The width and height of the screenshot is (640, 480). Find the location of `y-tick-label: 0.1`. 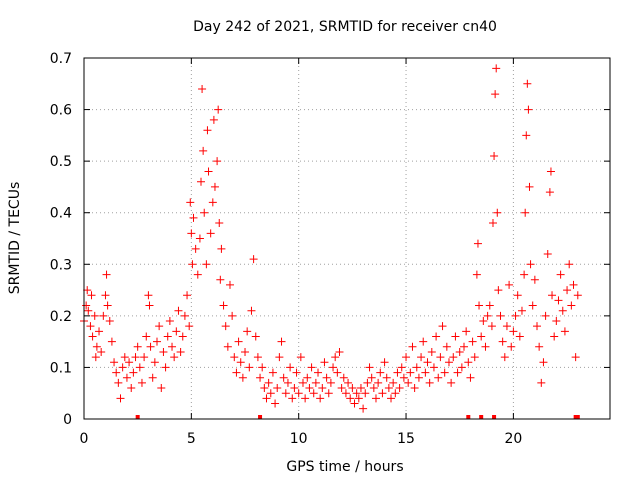

y-tick-label: 0.1 is located at coordinates (61, 368).